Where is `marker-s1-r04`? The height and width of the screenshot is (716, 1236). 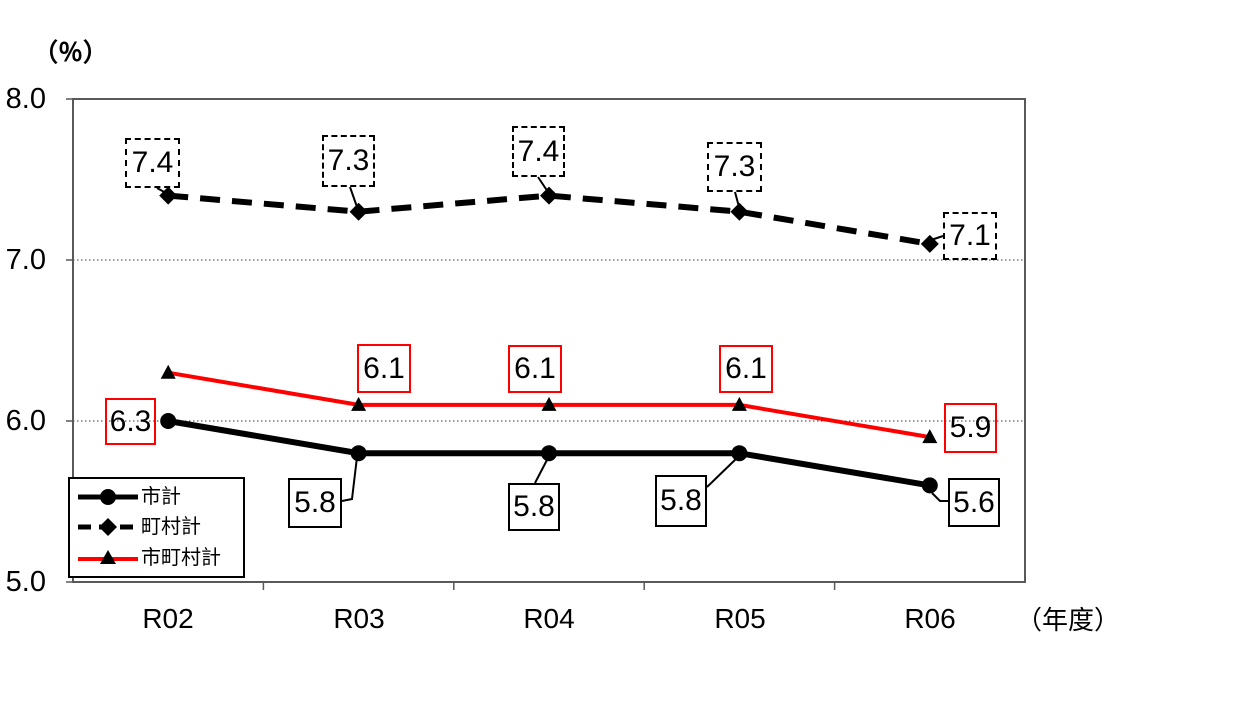 marker-s1-r04 is located at coordinates (549, 195).